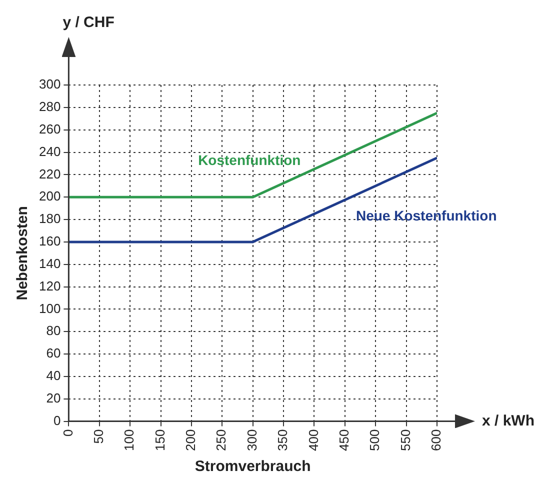 This screenshot has height=490, width=547. Describe the element at coordinates (49, 174) in the screenshot. I see `y-tick-label: 220` at that location.